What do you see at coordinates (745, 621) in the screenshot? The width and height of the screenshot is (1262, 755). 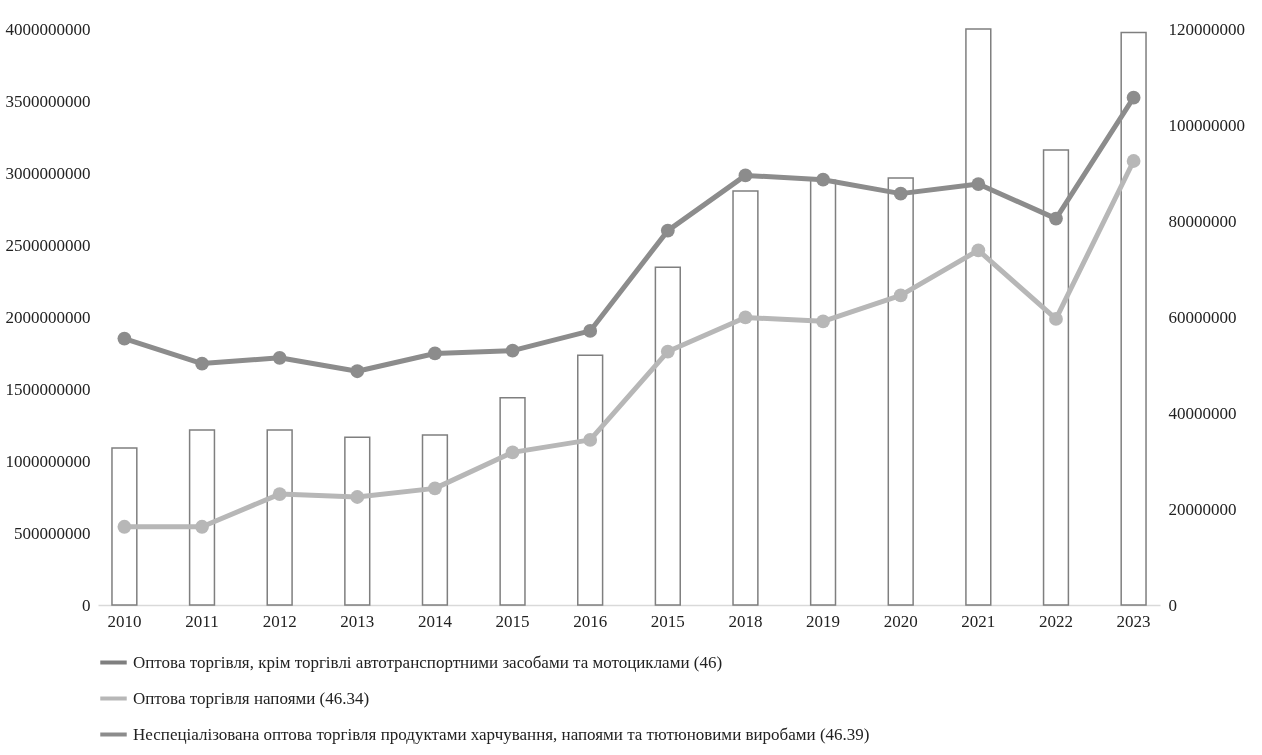 I see `x-tick-label: 2018` at bounding box center [745, 621].